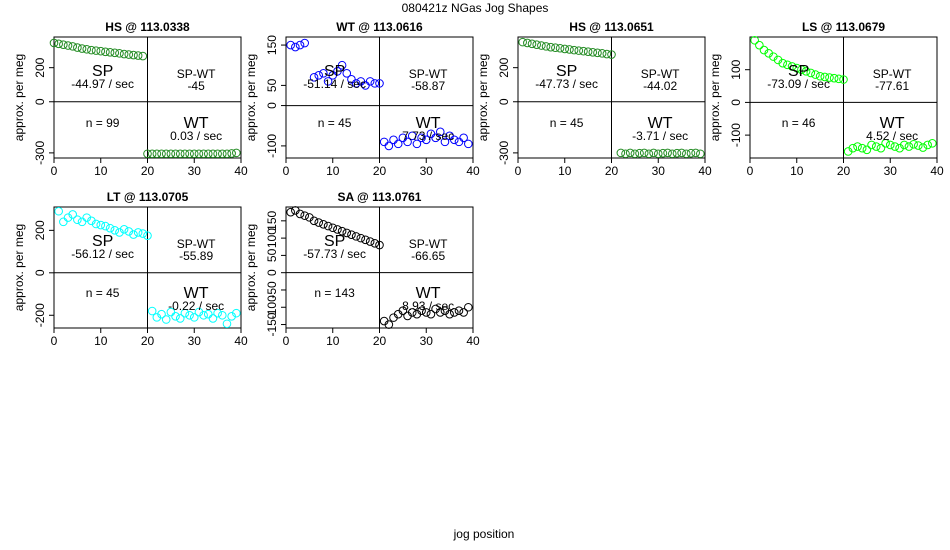 The image size is (950, 550). I want to click on sp-slope: -51.14 / sec, so click(334, 84).